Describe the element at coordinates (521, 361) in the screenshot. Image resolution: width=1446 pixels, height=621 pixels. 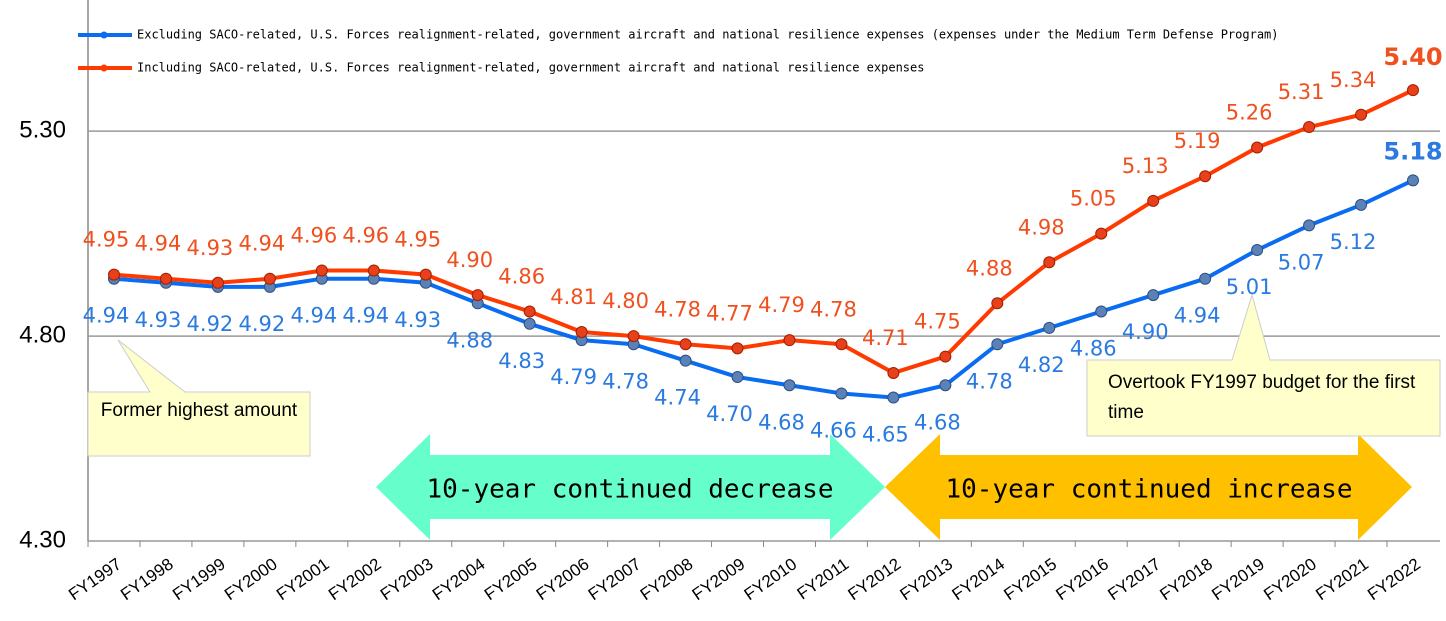
I see `data-label: 4.83` at that location.